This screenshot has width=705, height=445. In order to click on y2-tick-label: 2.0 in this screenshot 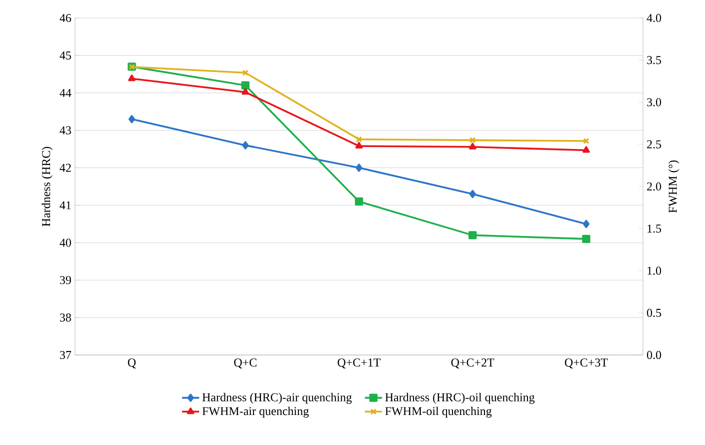, I will do `click(654, 186)`.